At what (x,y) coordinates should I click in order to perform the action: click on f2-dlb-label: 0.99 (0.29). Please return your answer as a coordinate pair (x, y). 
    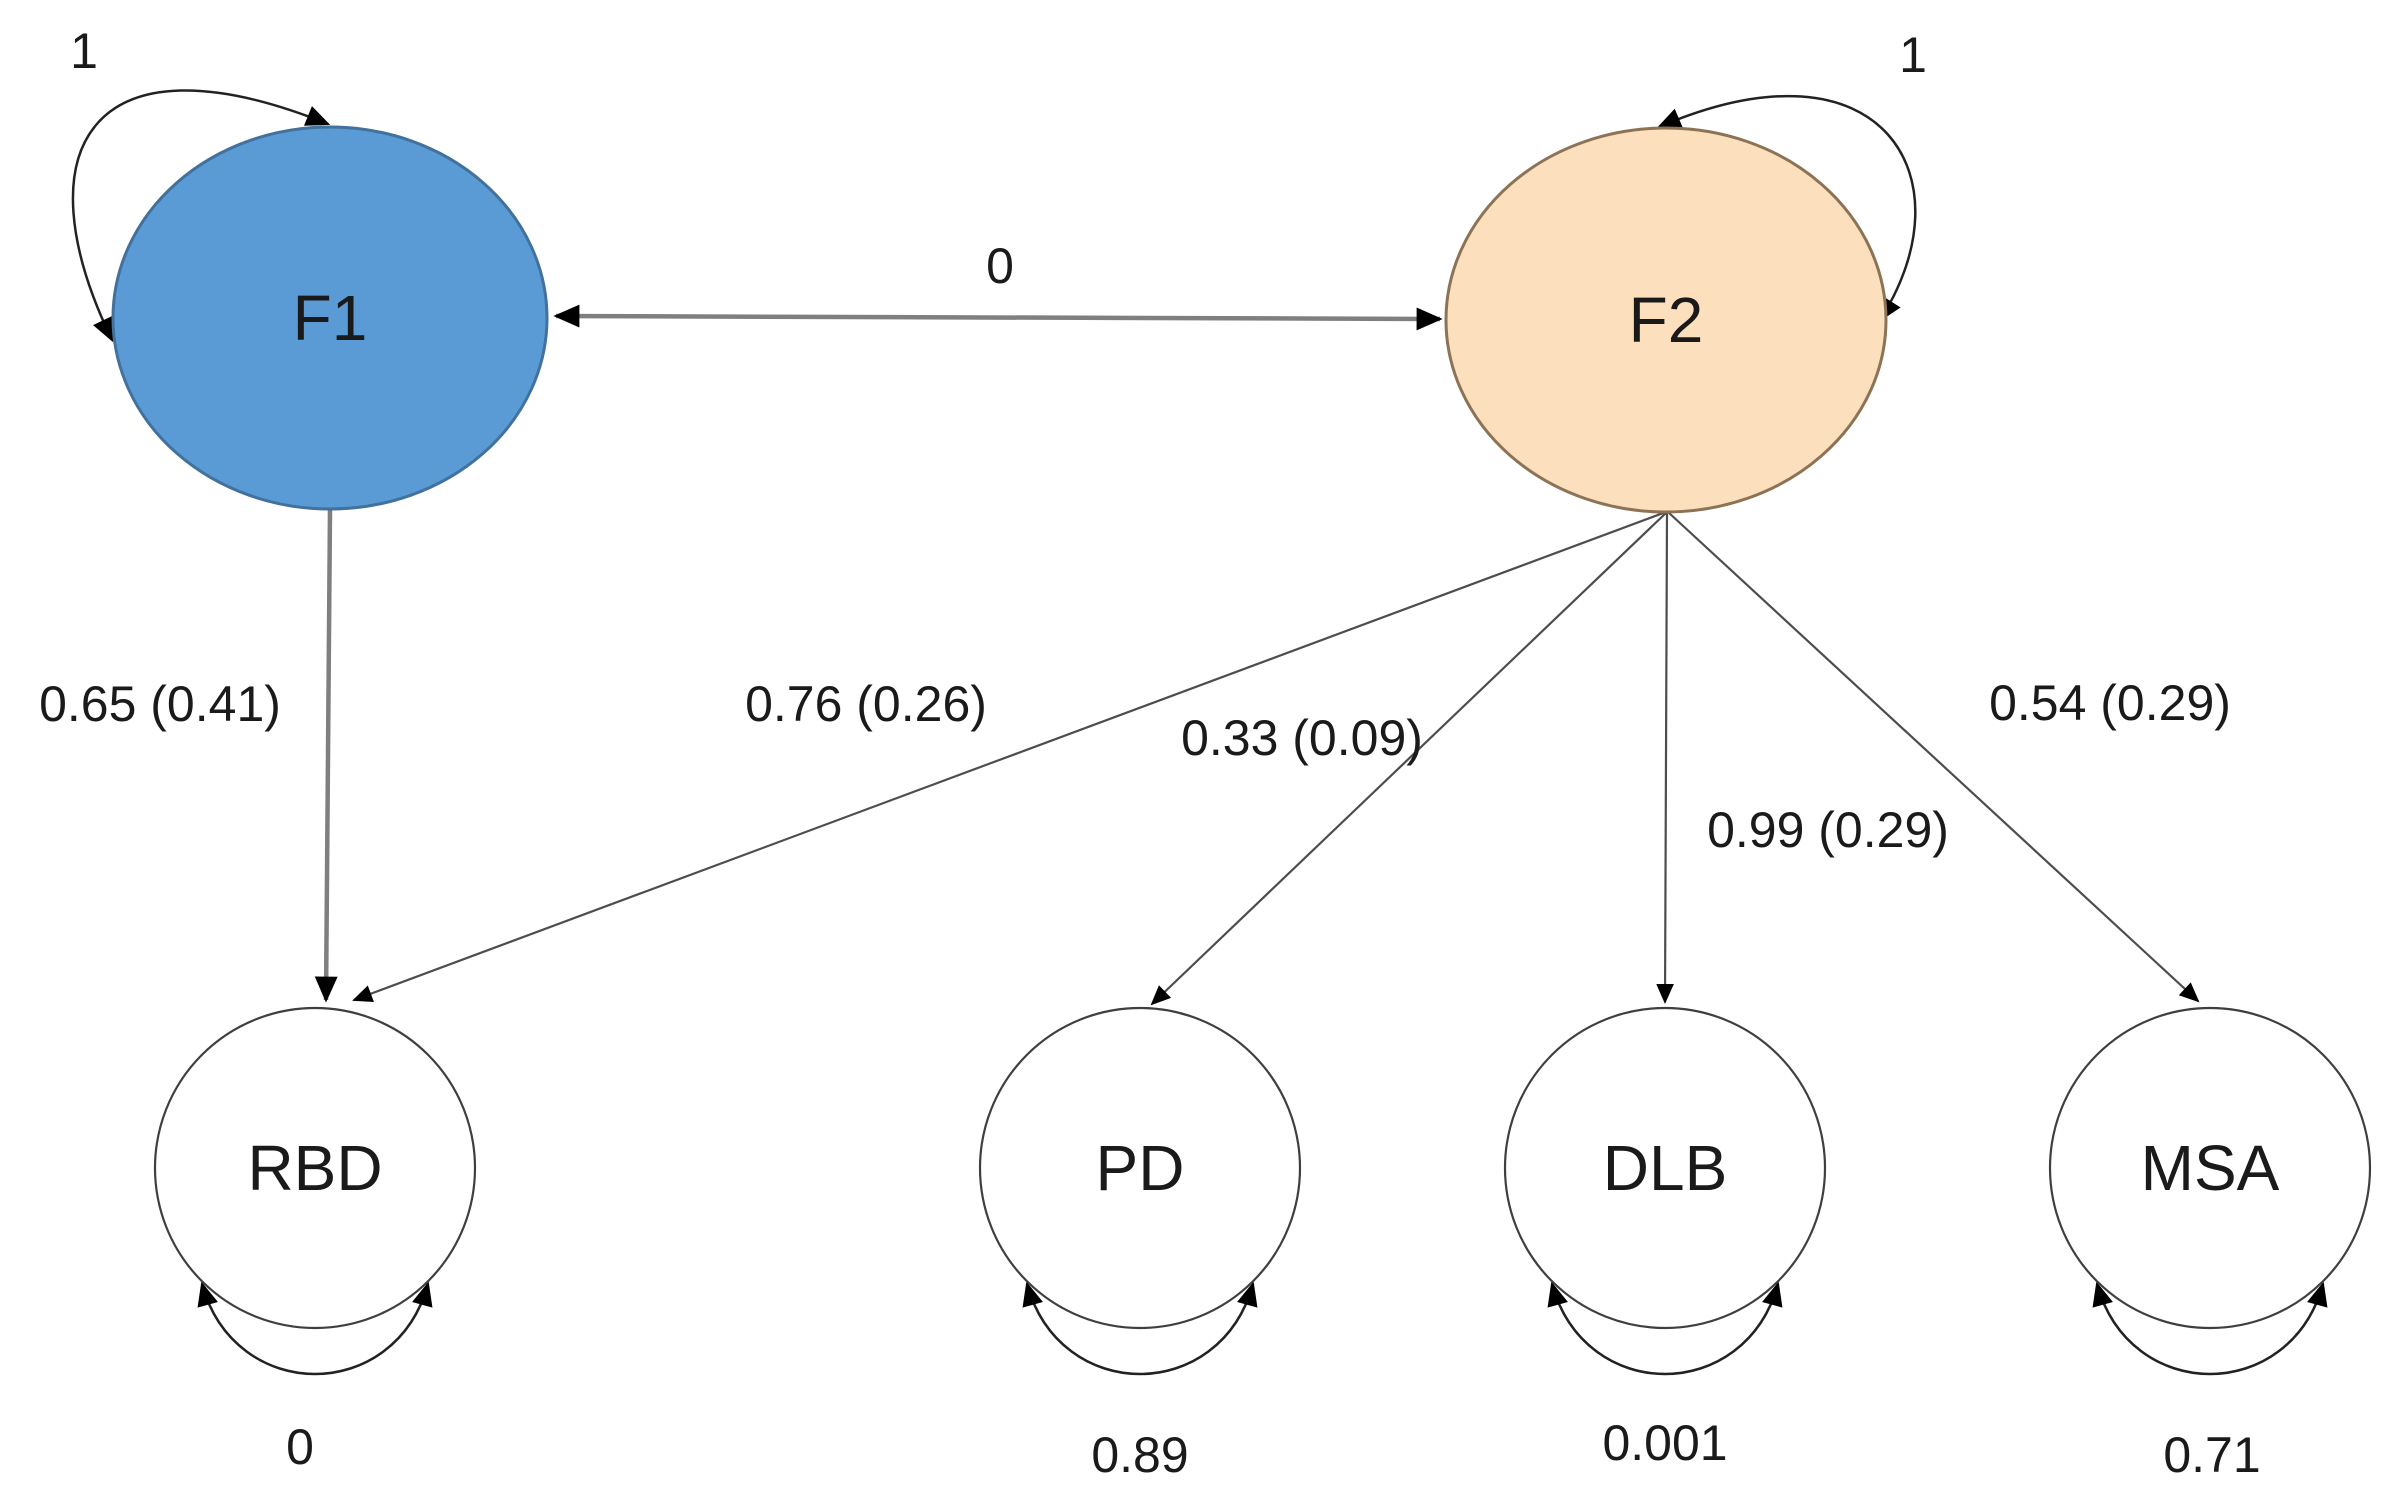
    Looking at the image, I should click on (1828, 830).